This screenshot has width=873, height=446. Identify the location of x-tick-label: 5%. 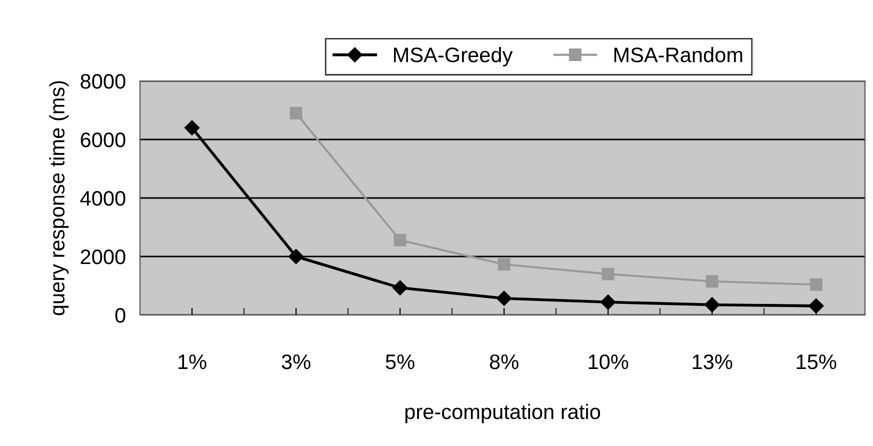
(400, 362).